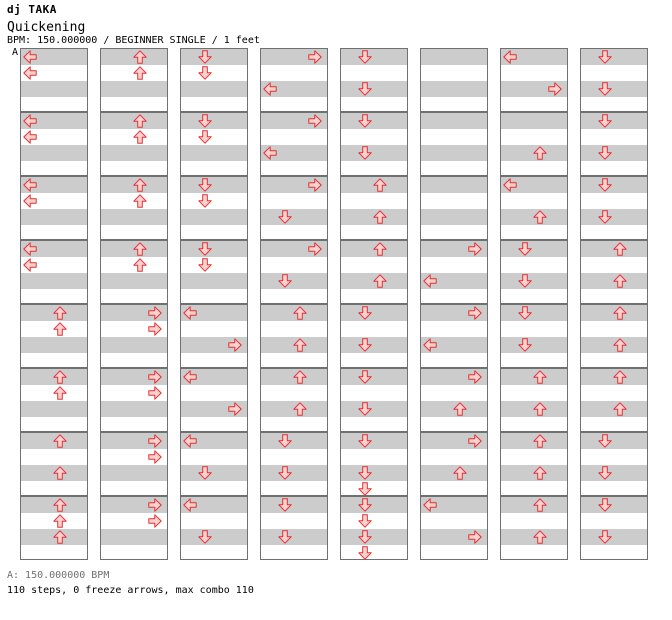 The width and height of the screenshot is (672, 620). What do you see at coordinates (58, 575) in the screenshot?
I see `bpm-summary: A: 150.000000 BPM` at bounding box center [58, 575].